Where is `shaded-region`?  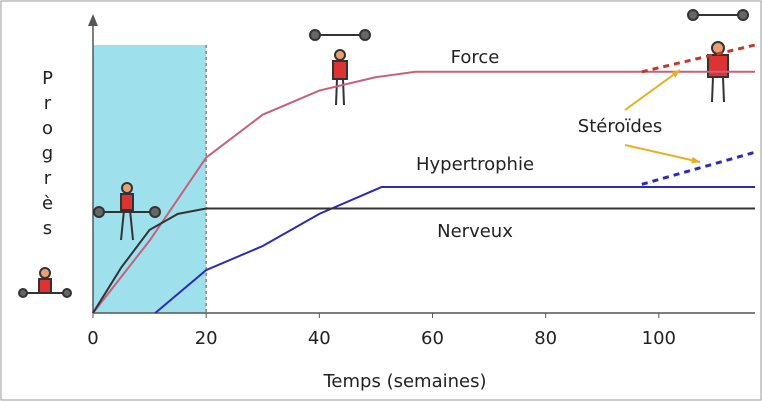
shaded-region is located at coordinates (150, 179).